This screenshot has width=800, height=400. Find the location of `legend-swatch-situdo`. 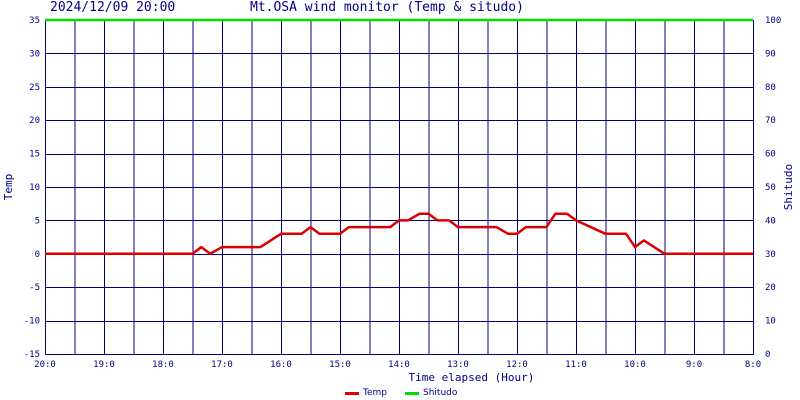

legend-swatch-situdo is located at coordinates (412, 393).